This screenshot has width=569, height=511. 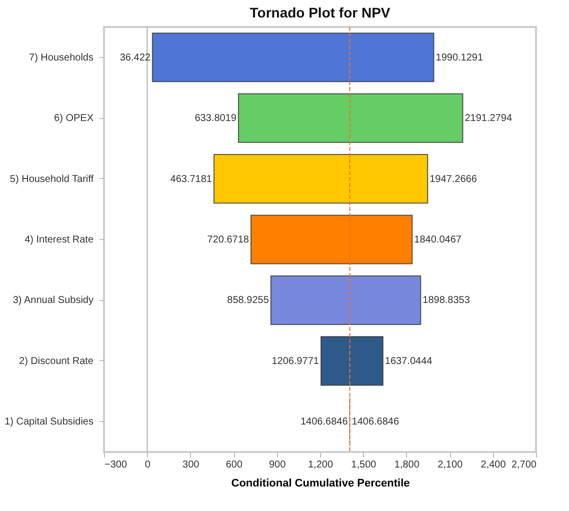 I want to click on x-axis-title: Conditional Cumulative Percentile, so click(x=320, y=484).